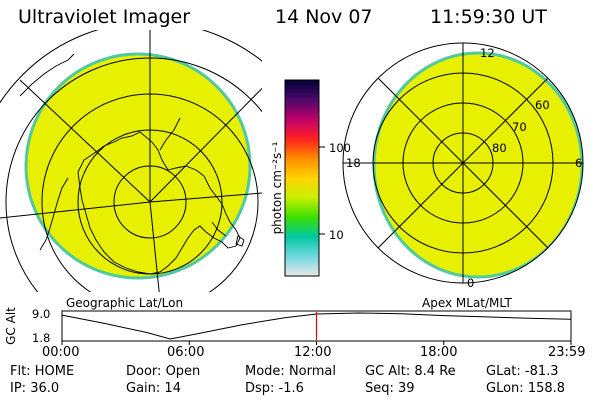 The width and height of the screenshot is (600, 400). Describe the element at coordinates (163, 371) in the screenshot. I see `status-door: Door: Open` at that location.